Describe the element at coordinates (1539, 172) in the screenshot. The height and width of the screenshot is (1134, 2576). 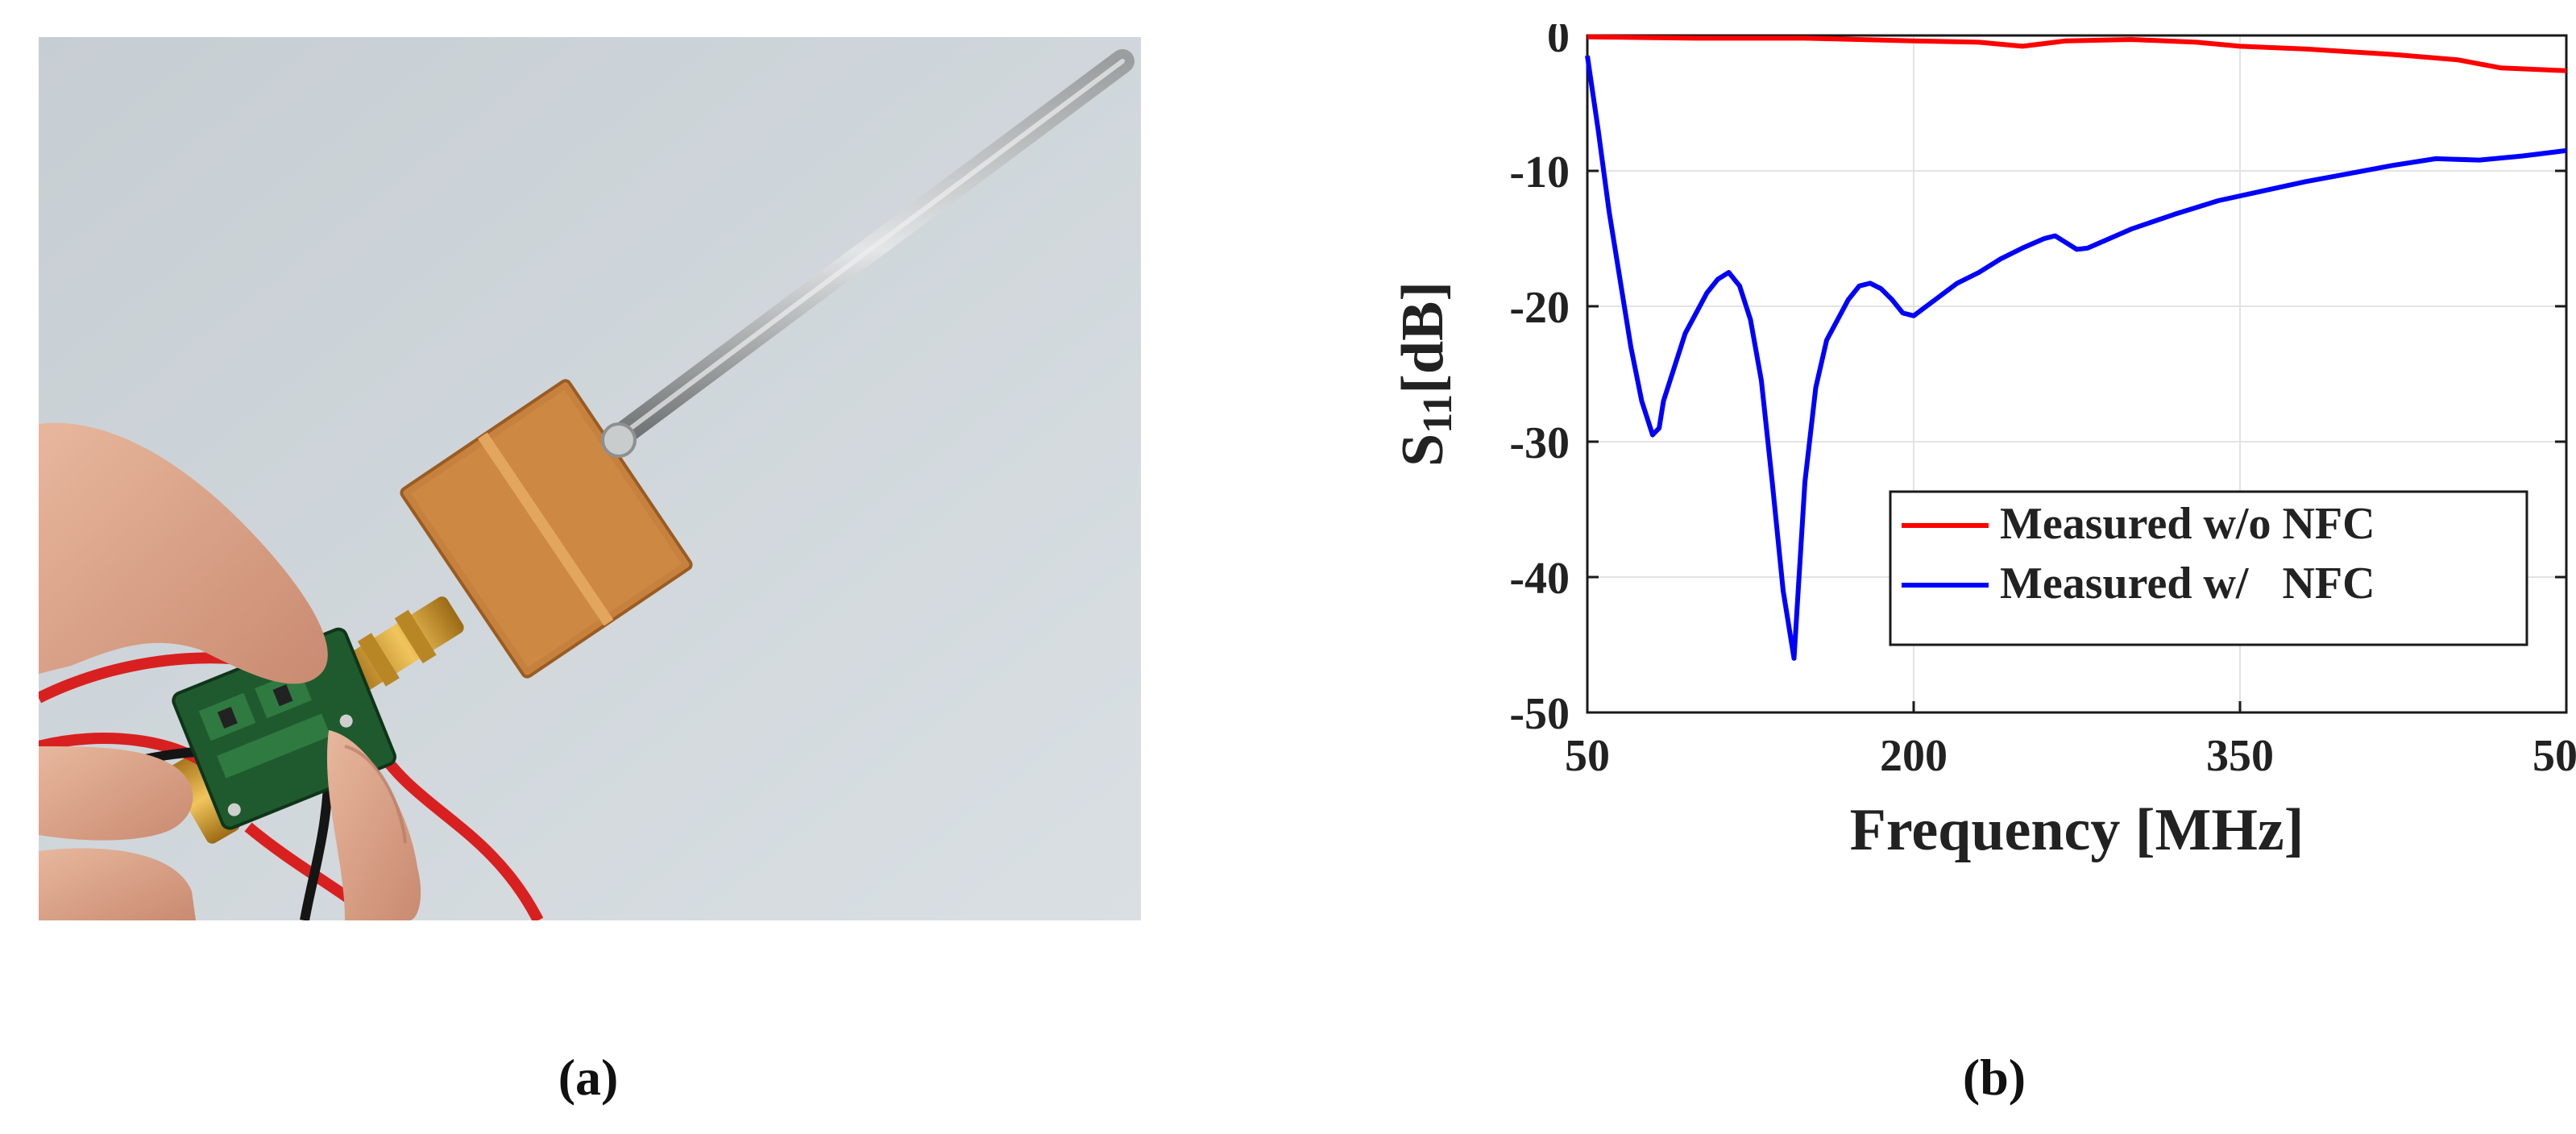
I see `y-tick-label: -10` at that location.